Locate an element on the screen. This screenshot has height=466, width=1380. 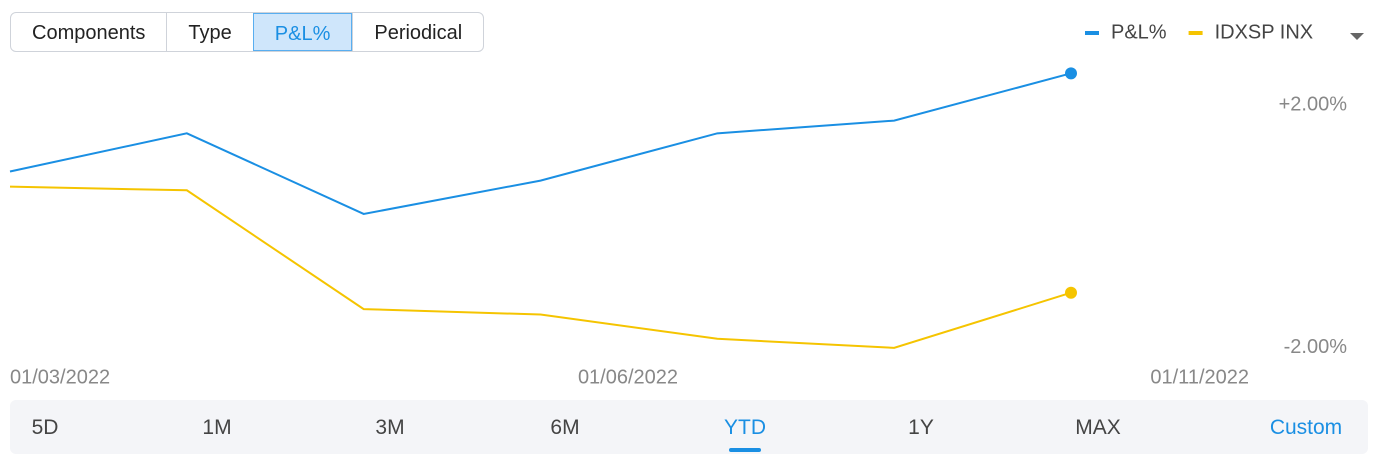
tab-button: Periodical is located at coordinates (417, 32).